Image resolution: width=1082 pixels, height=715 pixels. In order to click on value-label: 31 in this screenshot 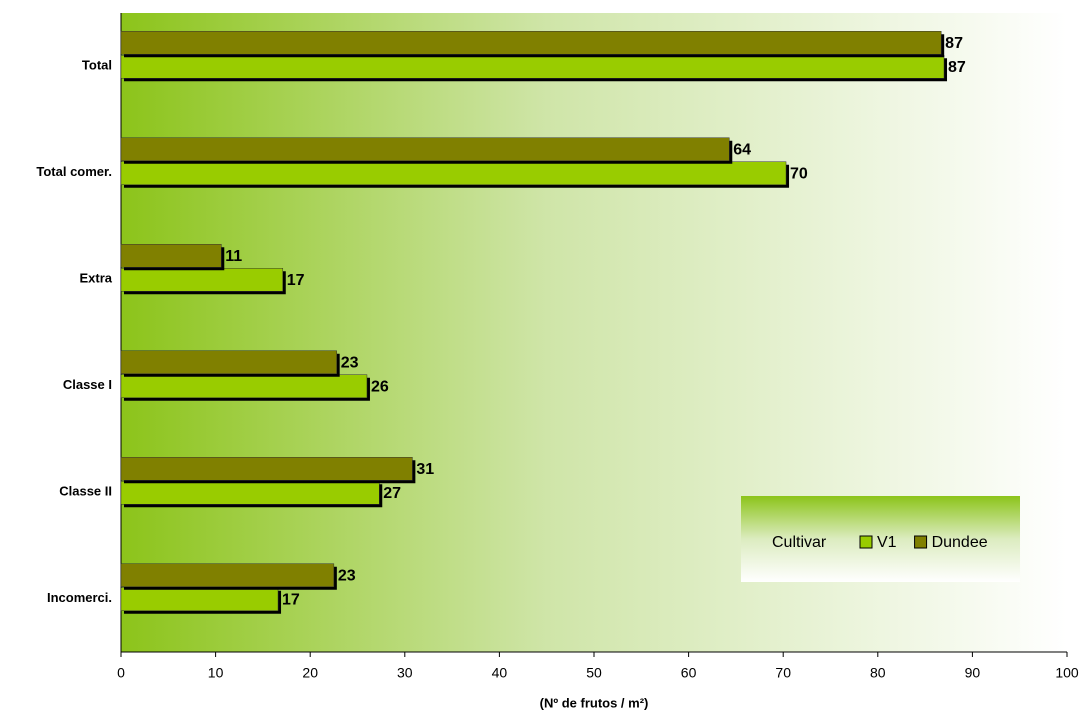, I will do `click(425, 469)`.